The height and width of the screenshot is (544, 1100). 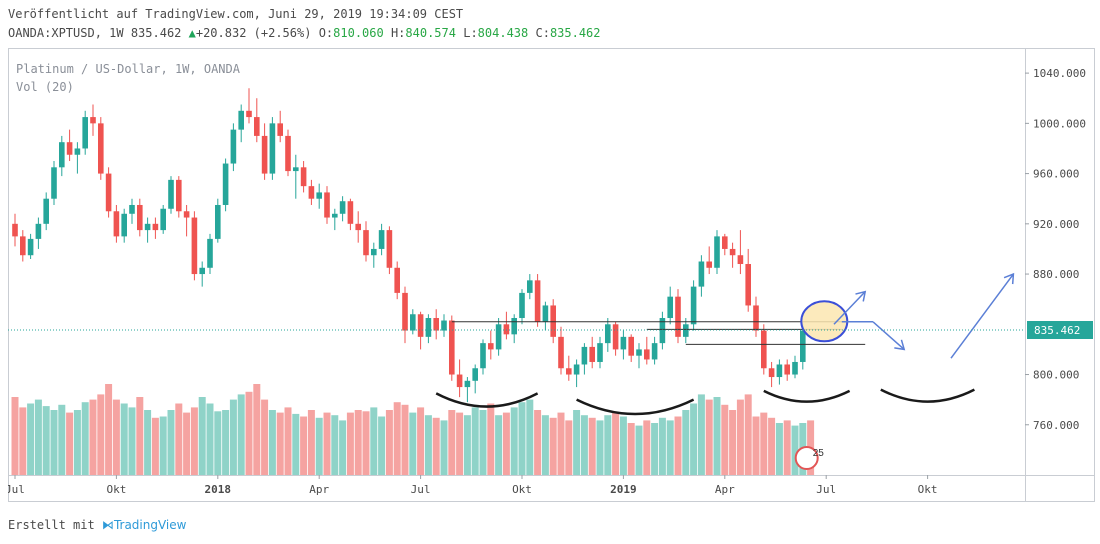 What do you see at coordinates (1059, 73) in the screenshot?
I see `y-tick-label: 1040.000` at bounding box center [1059, 73].